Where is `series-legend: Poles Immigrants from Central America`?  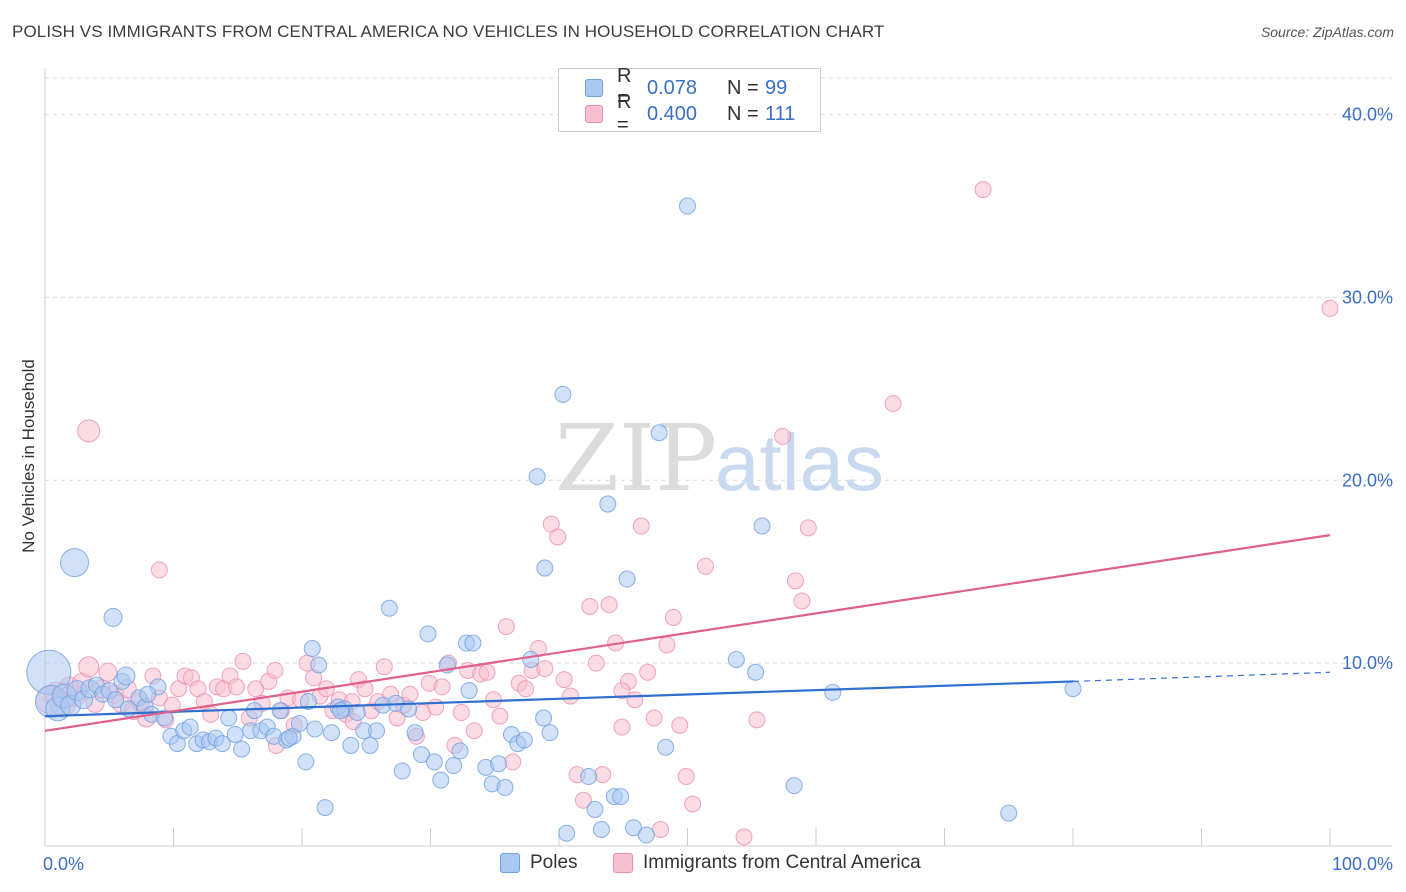 series-legend: Poles Immigrants from Central America is located at coordinates (703, 864).